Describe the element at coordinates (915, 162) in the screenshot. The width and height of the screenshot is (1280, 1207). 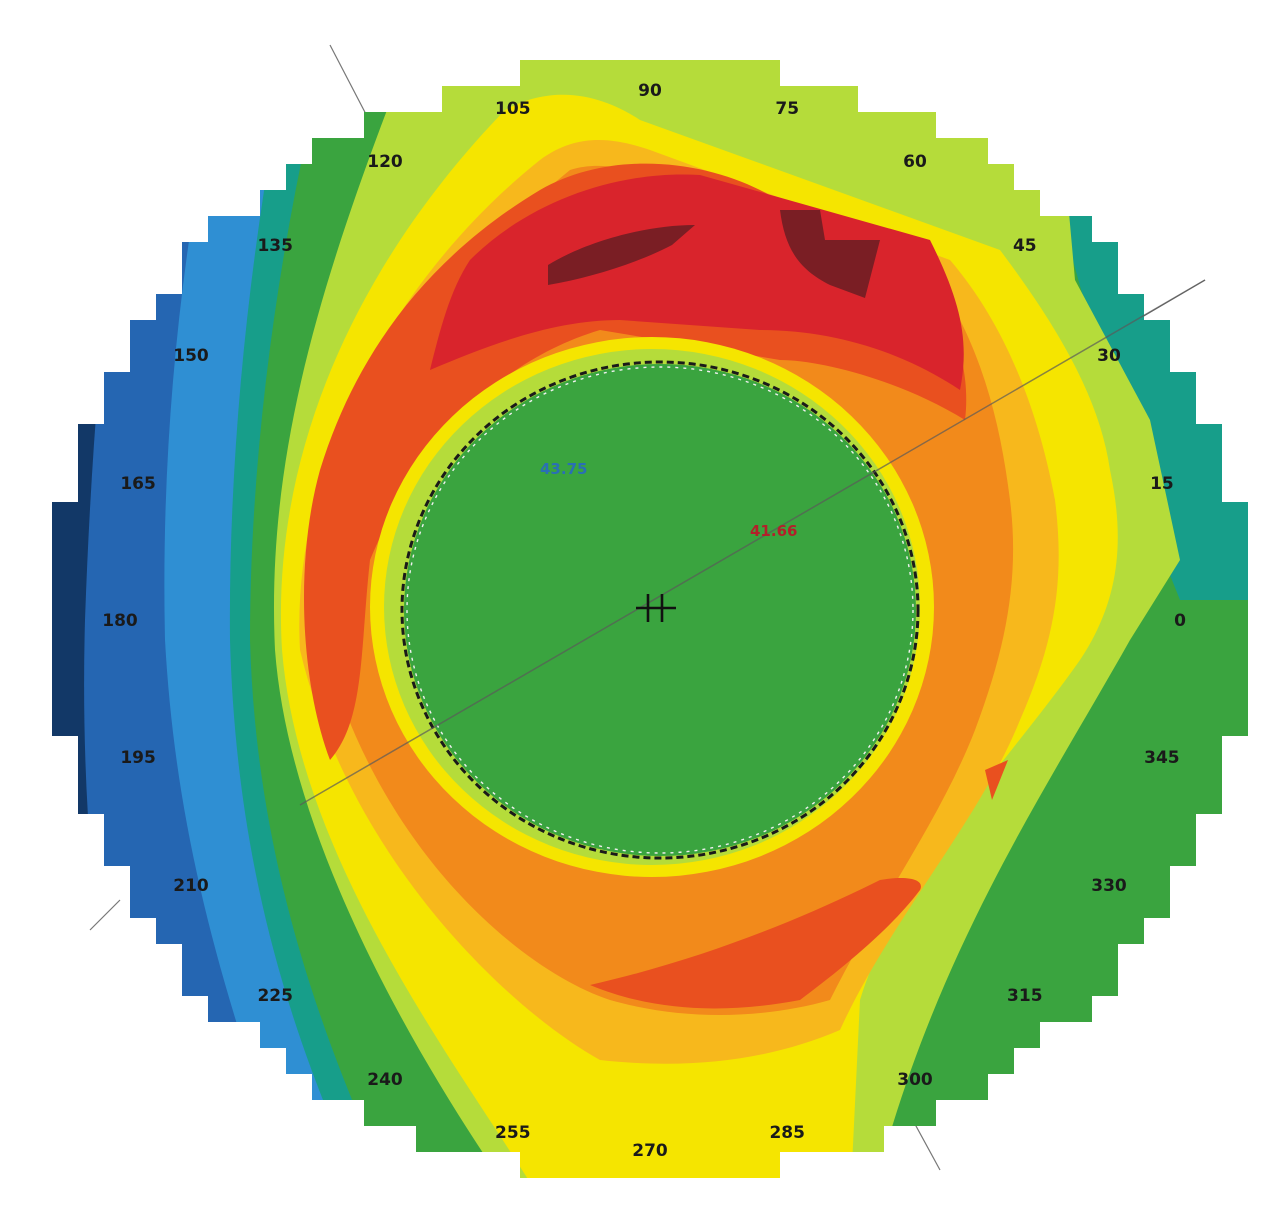
I see `angle-label-60: 60` at that location.